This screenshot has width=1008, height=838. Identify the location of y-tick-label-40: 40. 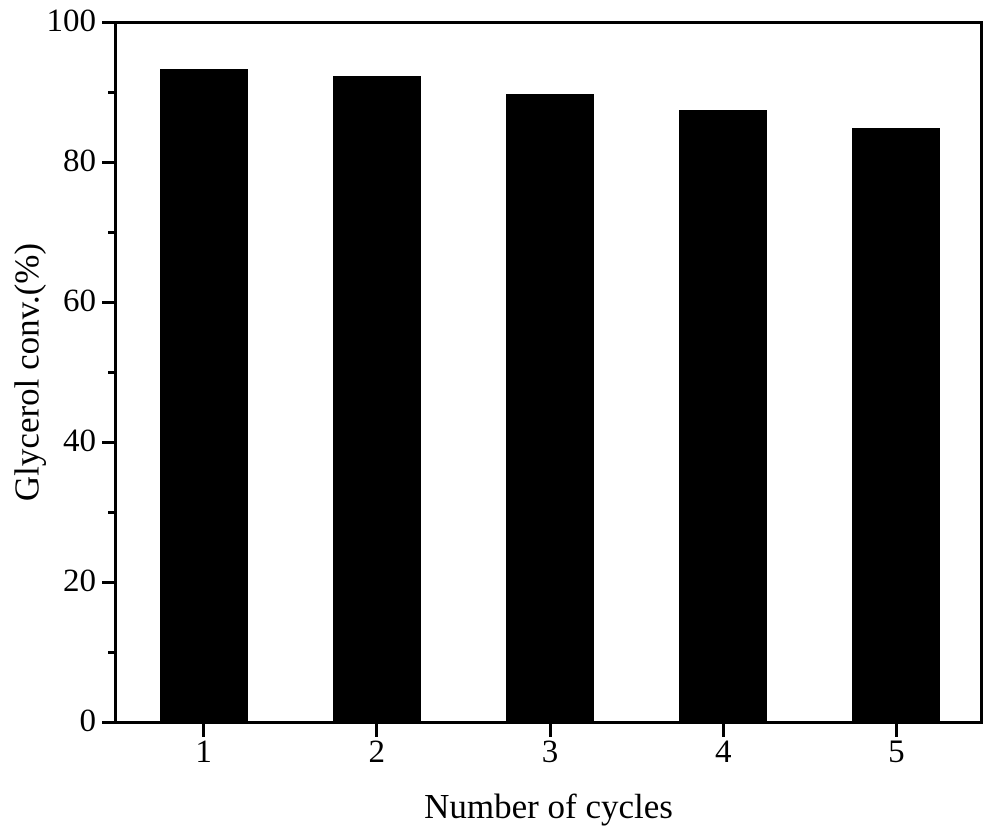
(79, 440).